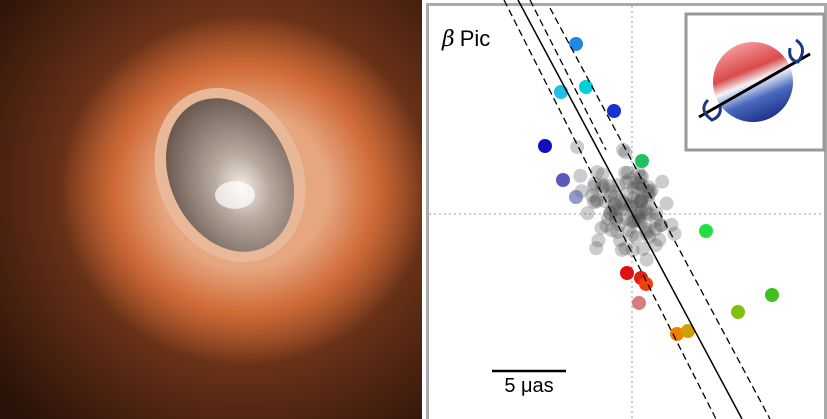  Describe the element at coordinates (230, 175) in the screenshot. I see `cavity` at that location.